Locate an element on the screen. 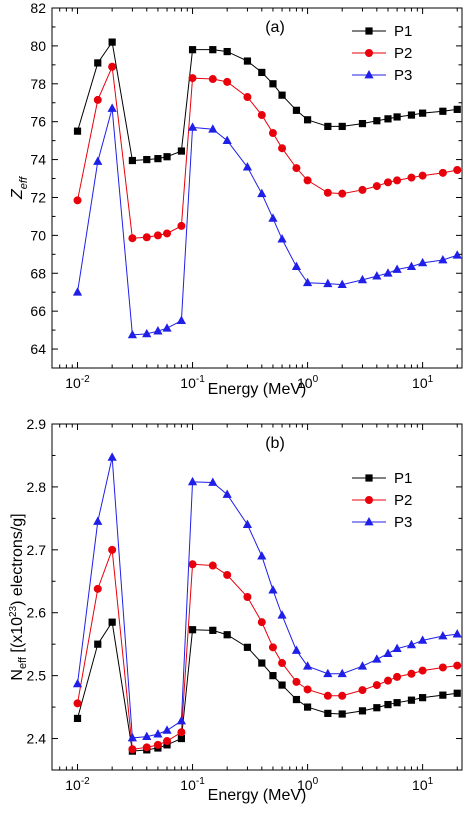  series-P1 is located at coordinates (267, 101).